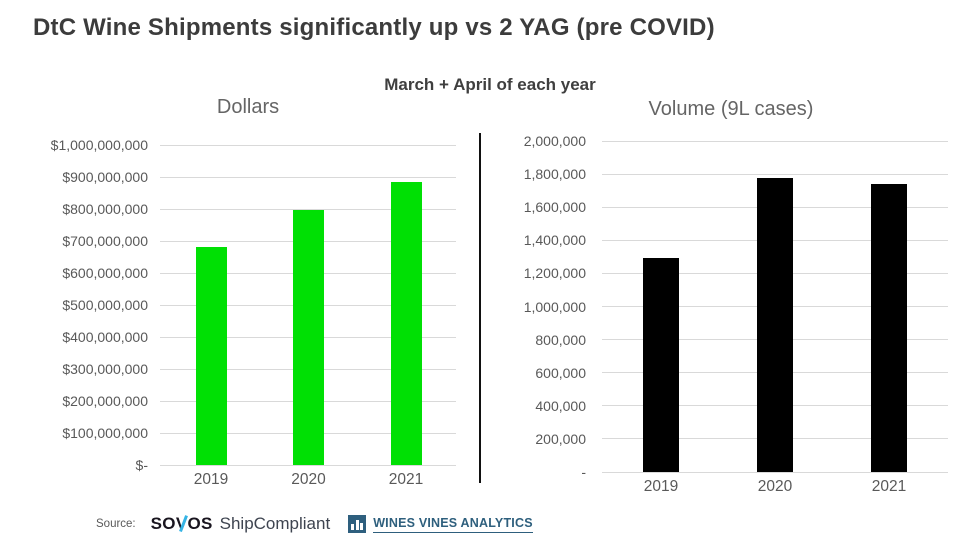 This screenshot has height=546, width=974. I want to click on y-axis-tick-label: $1,000,000,000, so click(99, 145).